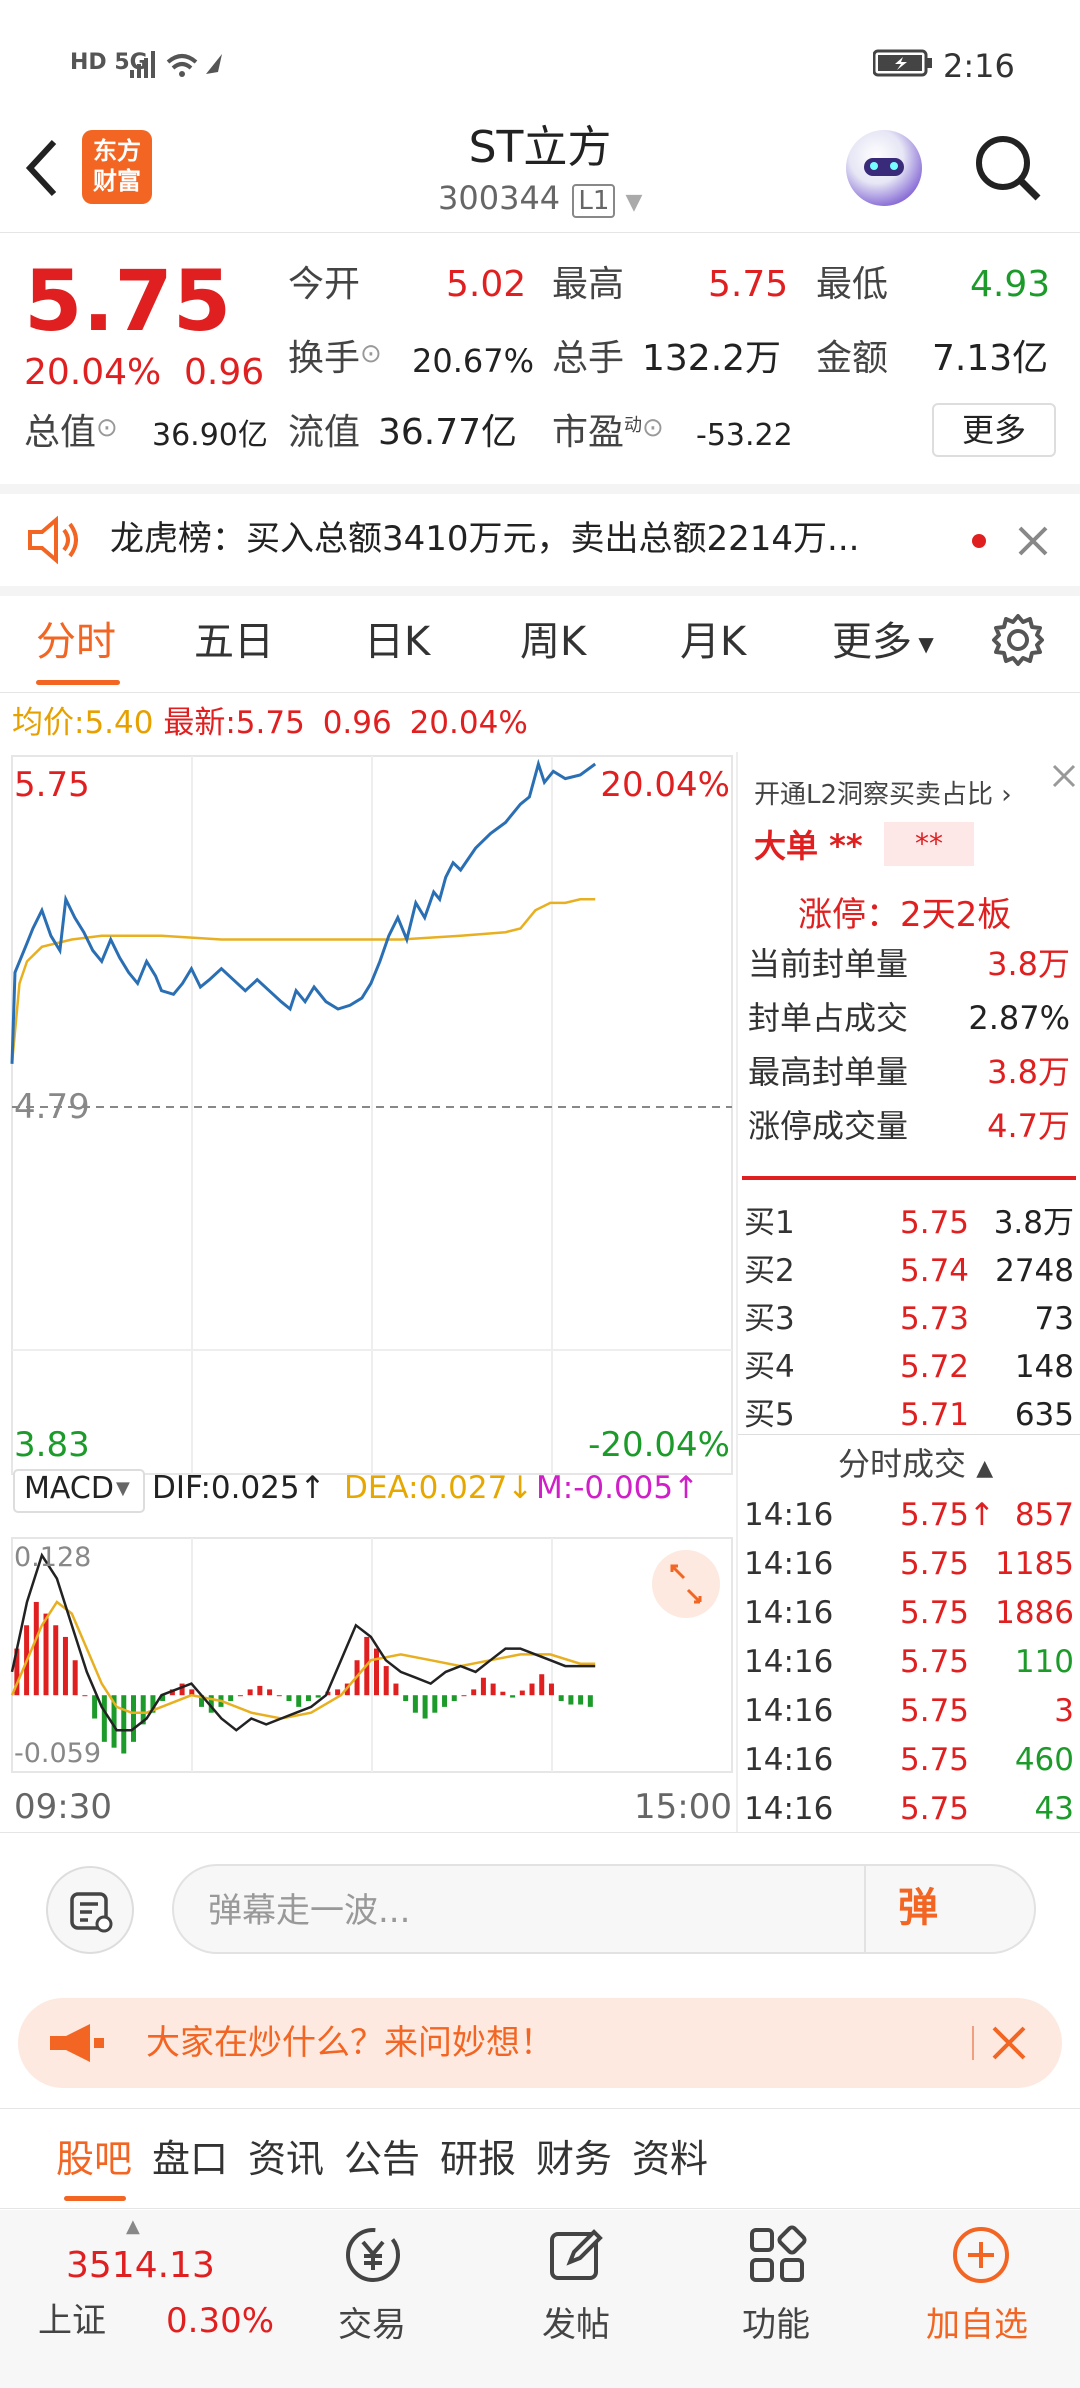  I want to click on turnover-label: 换手⊙, so click(335, 358).